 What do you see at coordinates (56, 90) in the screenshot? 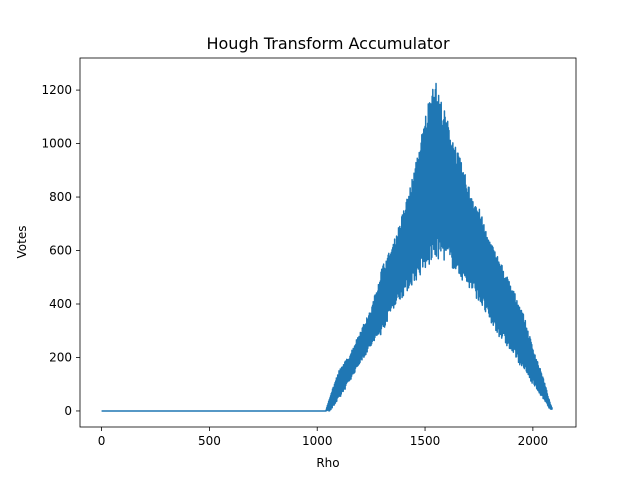
I see `y-tick-label: 1200` at bounding box center [56, 90].